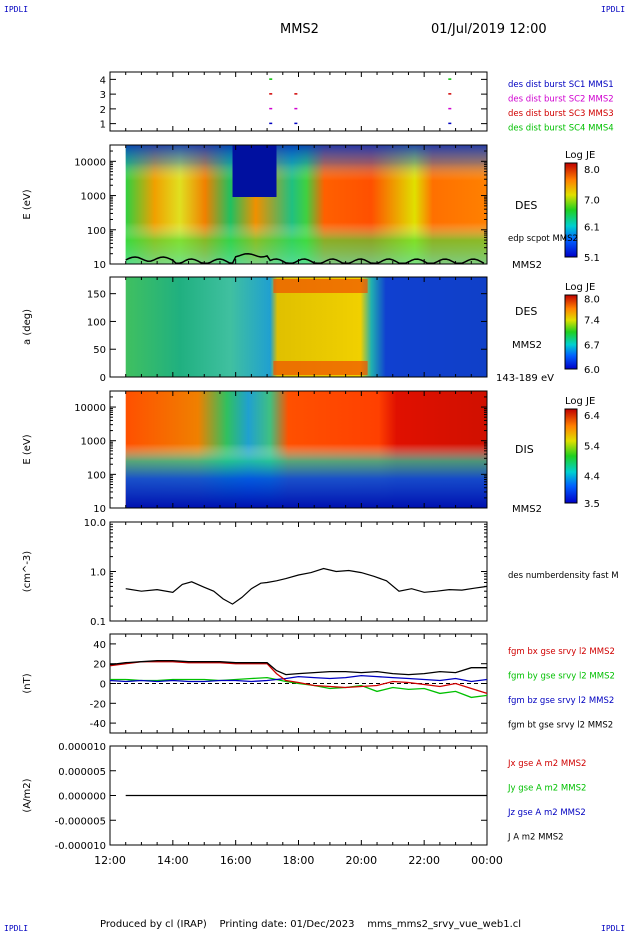  Describe the element at coordinates (103, 80) in the screenshot. I see `y-tick-label: 4` at that location.